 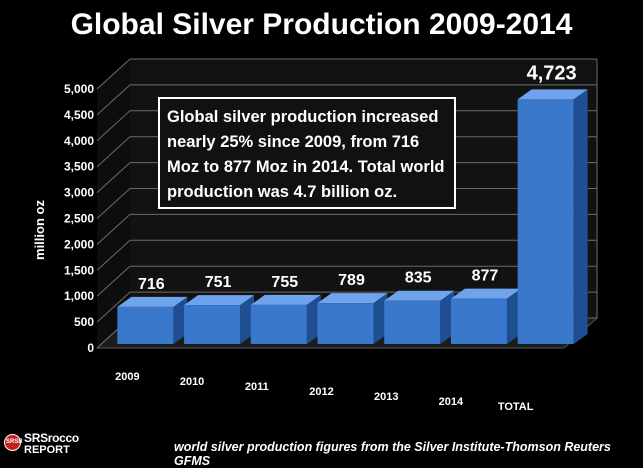 I want to click on logo-badge-text: SRSR, so click(x=14, y=442).